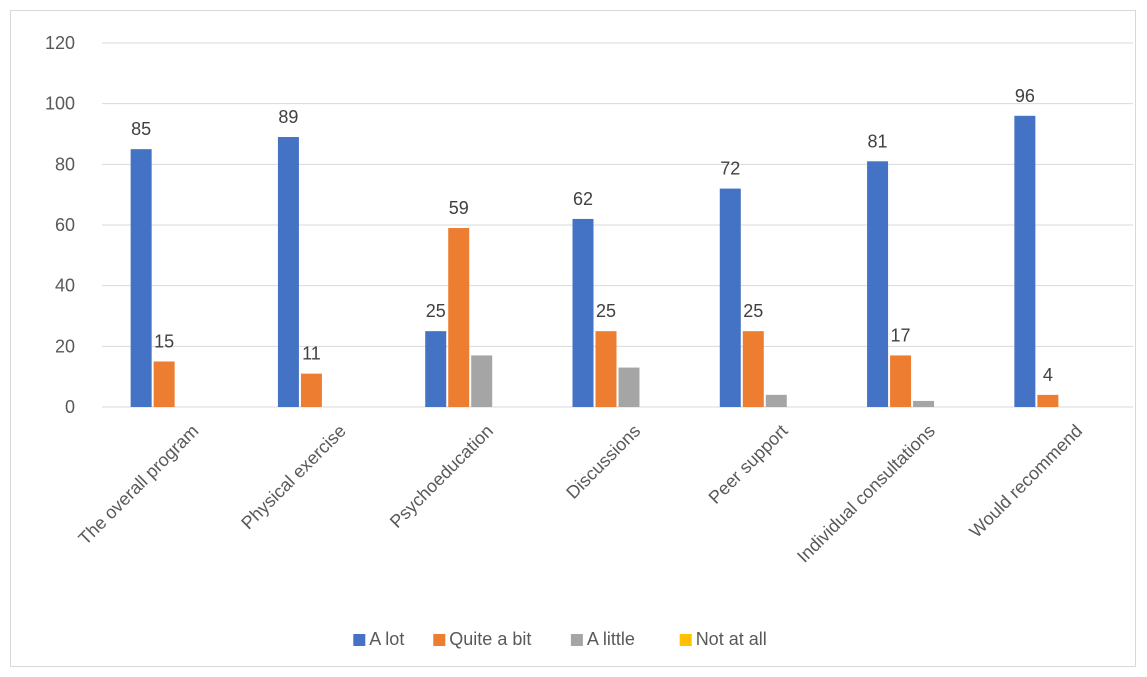  I want to click on data-label: 59, so click(459, 208).